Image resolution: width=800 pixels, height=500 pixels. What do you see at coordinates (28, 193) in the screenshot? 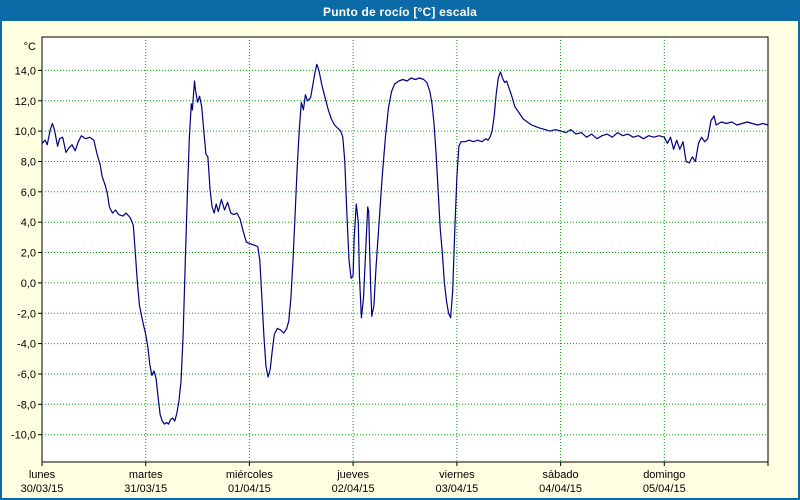
I see `y-tick-label: 6,0` at bounding box center [28, 193].